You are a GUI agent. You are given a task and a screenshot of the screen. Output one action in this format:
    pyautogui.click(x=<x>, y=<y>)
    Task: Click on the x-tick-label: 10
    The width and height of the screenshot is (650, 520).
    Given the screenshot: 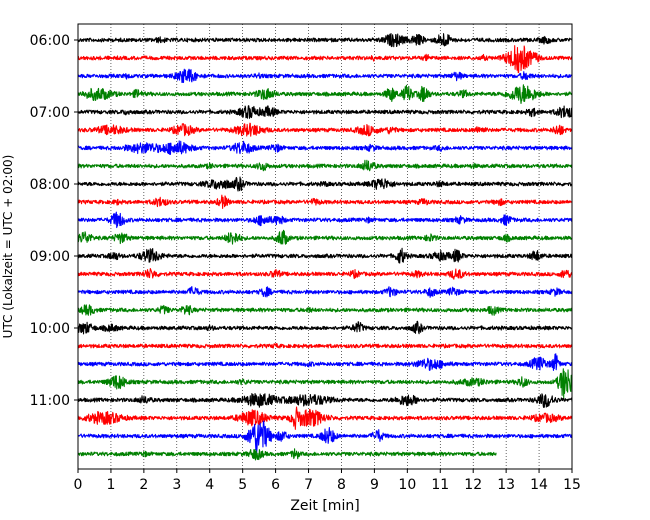 What is the action you would take?
    pyautogui.click(x=407, y=485)
    